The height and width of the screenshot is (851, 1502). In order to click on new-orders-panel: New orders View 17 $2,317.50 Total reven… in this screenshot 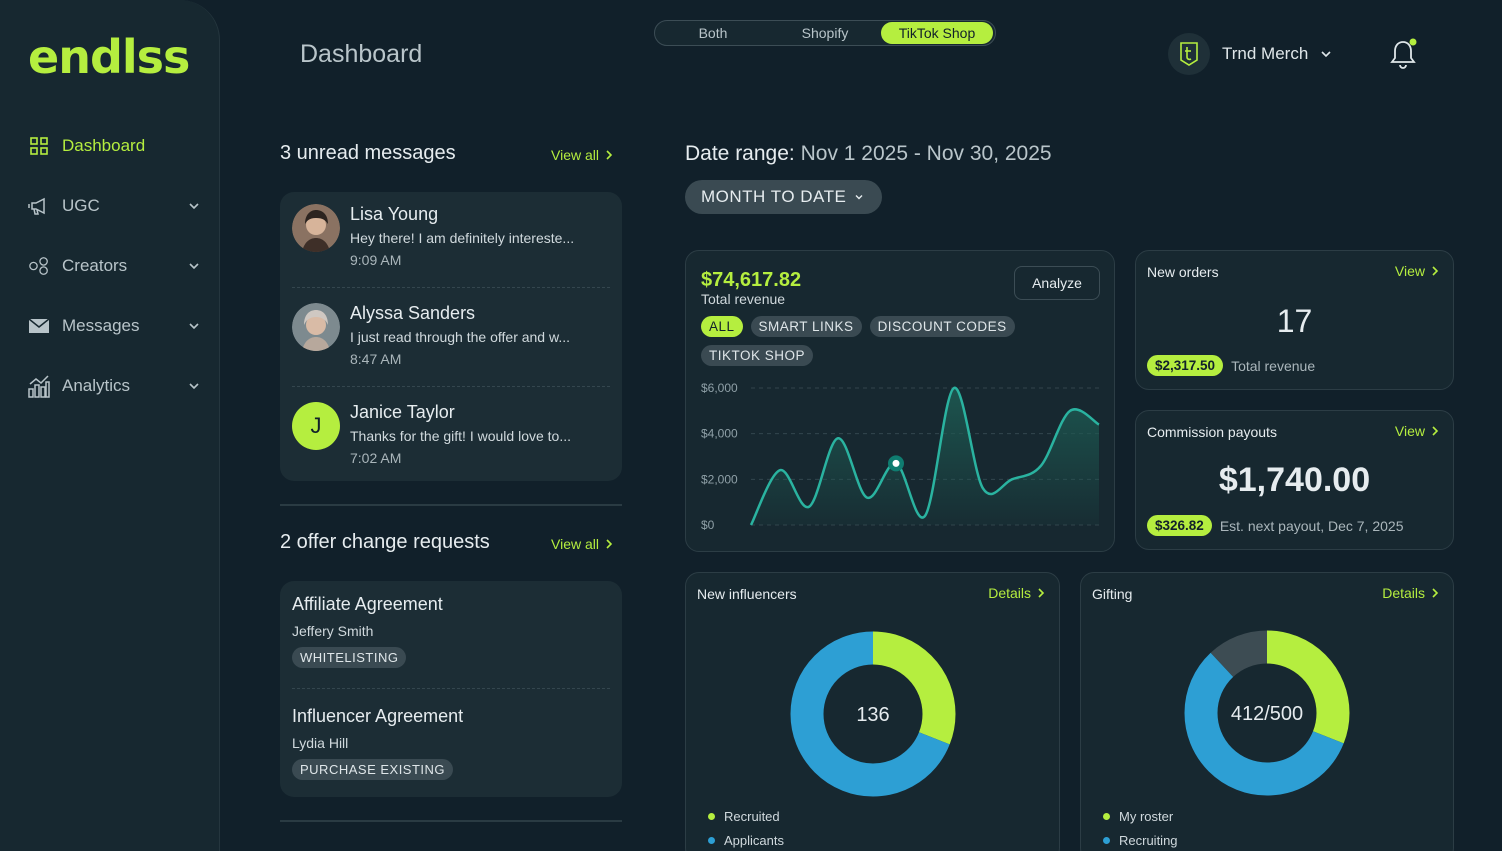, I will do `click(1294, 320)`.